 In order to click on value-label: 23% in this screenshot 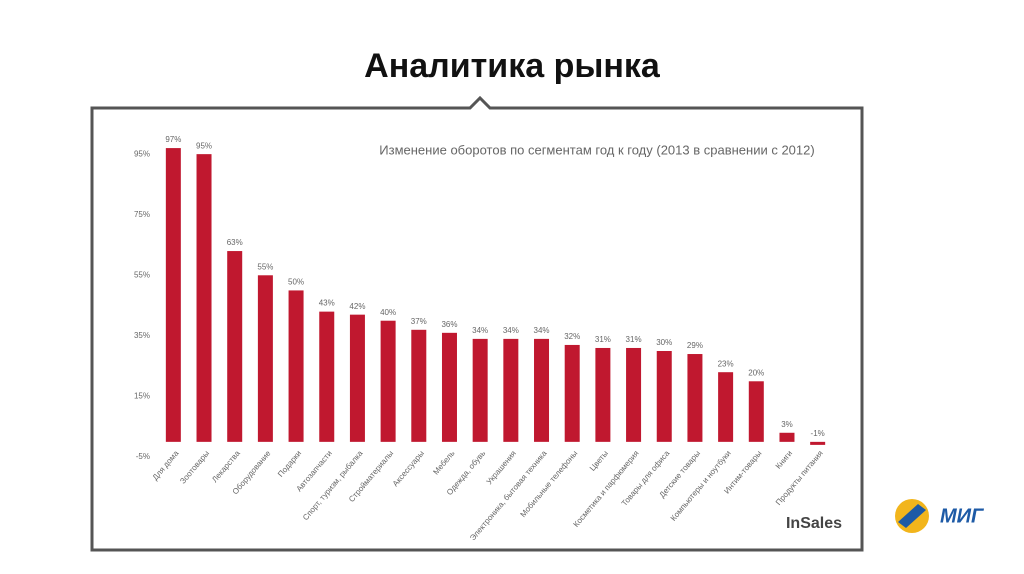, I will do `click(726, 363)`.